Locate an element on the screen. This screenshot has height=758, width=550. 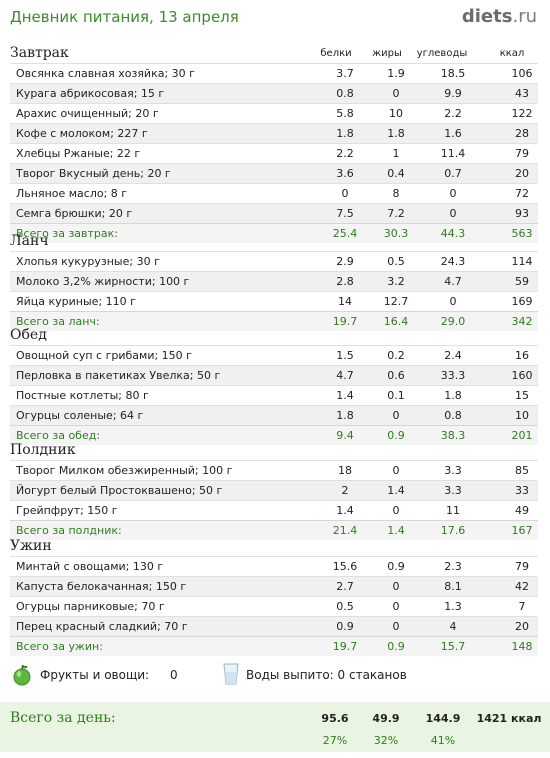
food-row-carbs: 0.8 is located at coordinates (453, 415).